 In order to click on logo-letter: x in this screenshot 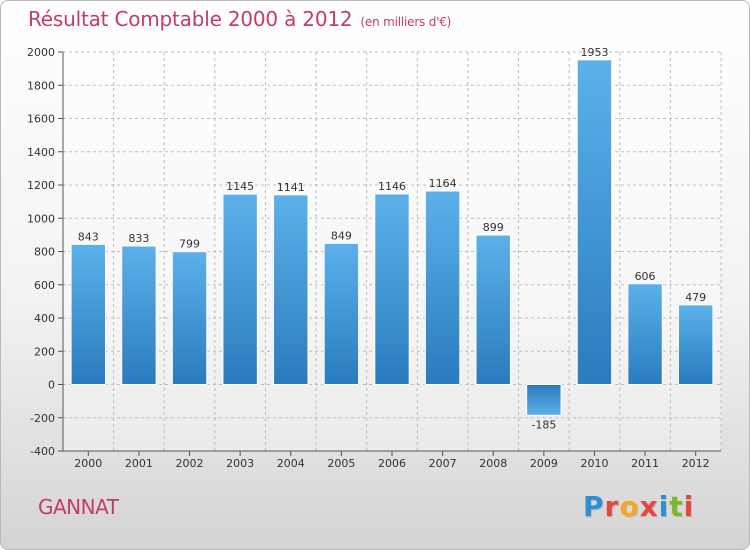, I will do `click(649, 506)`.